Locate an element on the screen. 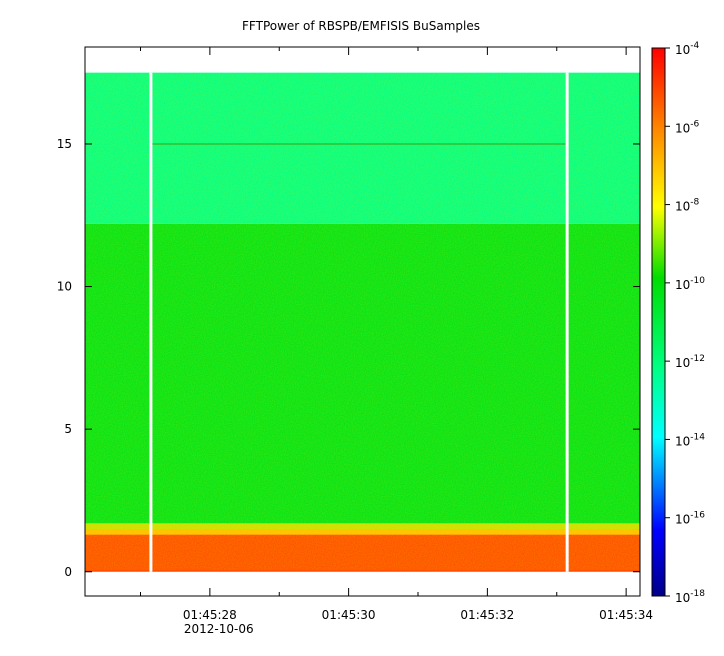  y-tick-label-2: 10 is located at coordinates (64, 287).